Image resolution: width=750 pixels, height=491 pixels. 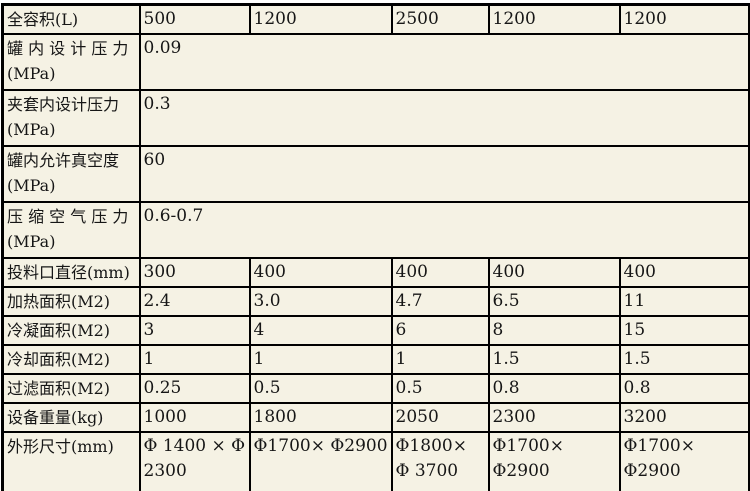 I want to click on cell-value: 3, so click(x=194, y=330).